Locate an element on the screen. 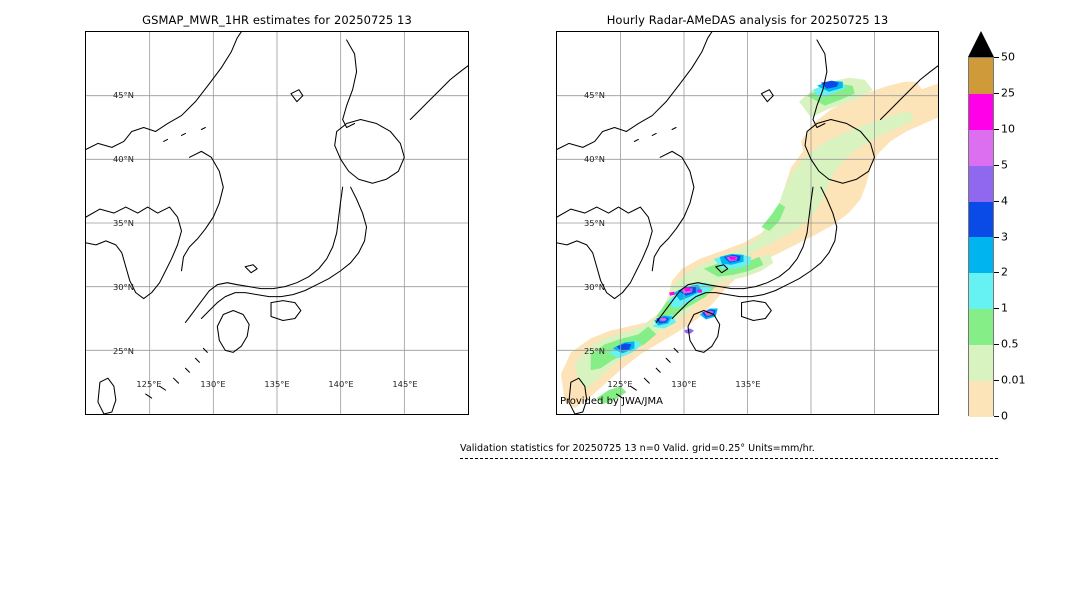  radar-ytick-45: 45°N is located at coordinates (594, 95).